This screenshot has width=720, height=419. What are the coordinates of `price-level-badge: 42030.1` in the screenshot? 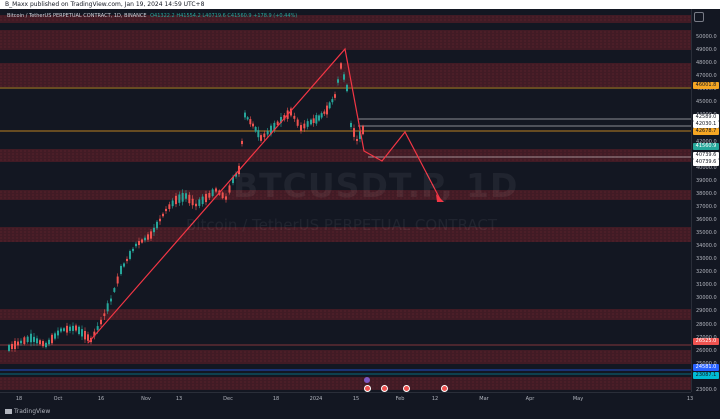 It's located at (706, 124).